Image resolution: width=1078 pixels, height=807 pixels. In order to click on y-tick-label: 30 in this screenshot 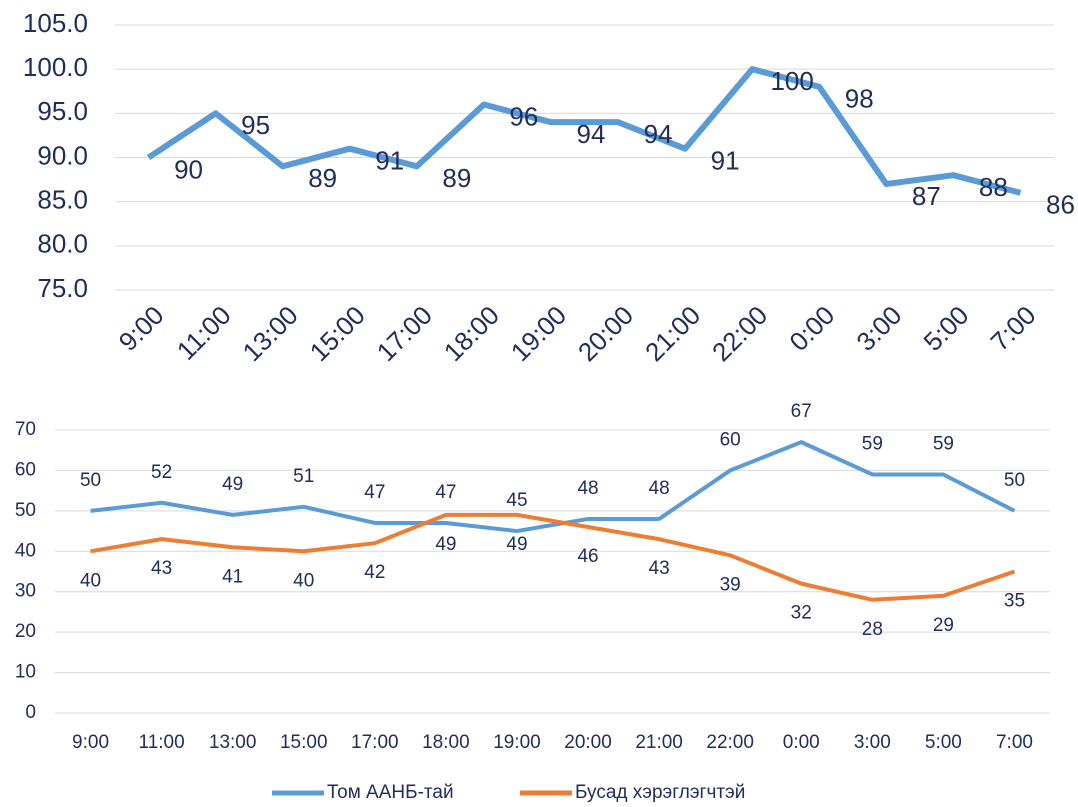, I will do `click(25, 591)`.